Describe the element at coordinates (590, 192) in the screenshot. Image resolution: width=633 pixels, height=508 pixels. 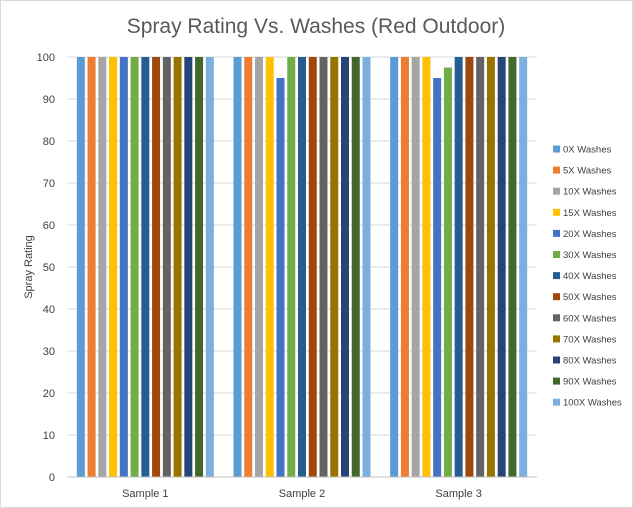
I see `legend-label: 10X Washes` at that location.